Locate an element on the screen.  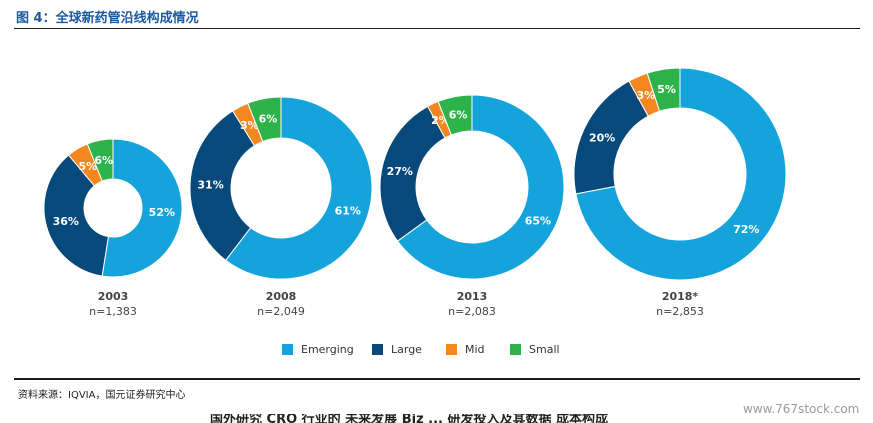
slice-label-large: 36% is located at coordinates (66, 221).